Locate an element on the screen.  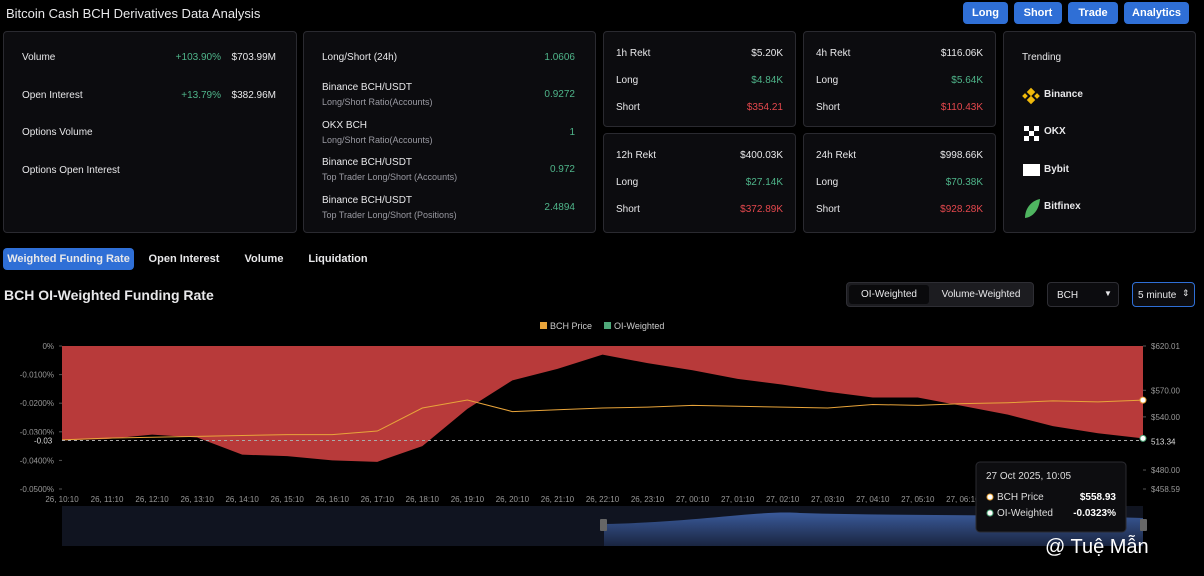
x-tick-label: 26, 20:10 is located at coordinates (513, 499).